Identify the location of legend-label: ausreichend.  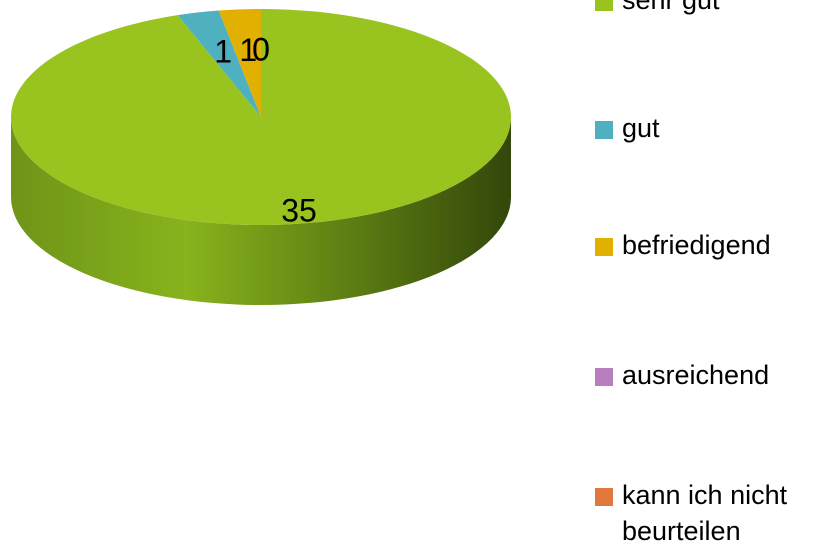
(695, 375).